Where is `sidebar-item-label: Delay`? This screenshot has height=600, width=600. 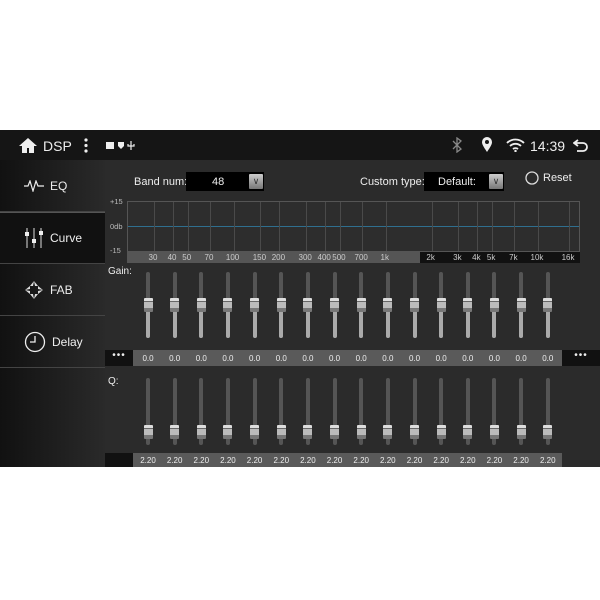 sidebar-item-label: Delay is located at coordinates (67, 341).